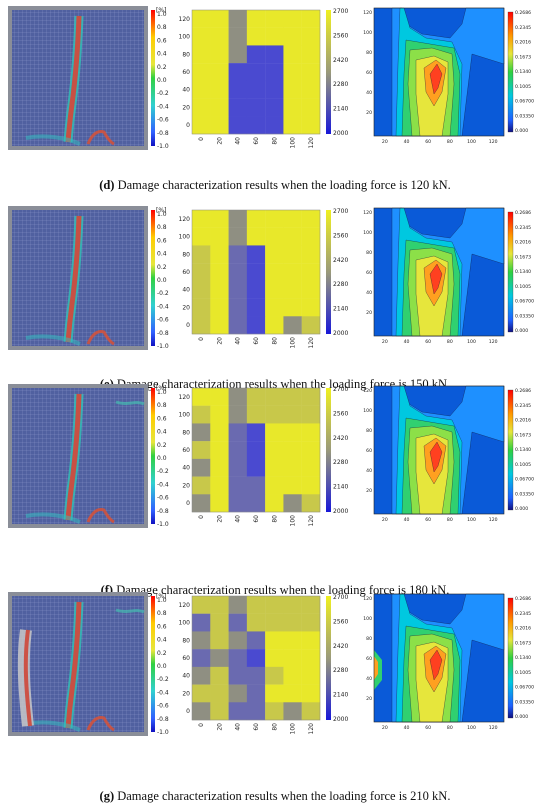  What do you see at coordinates (523, 272) in the screenshot?
I see `contour-colorbar-tick: 0.1340` at bounding box center [523, 272].